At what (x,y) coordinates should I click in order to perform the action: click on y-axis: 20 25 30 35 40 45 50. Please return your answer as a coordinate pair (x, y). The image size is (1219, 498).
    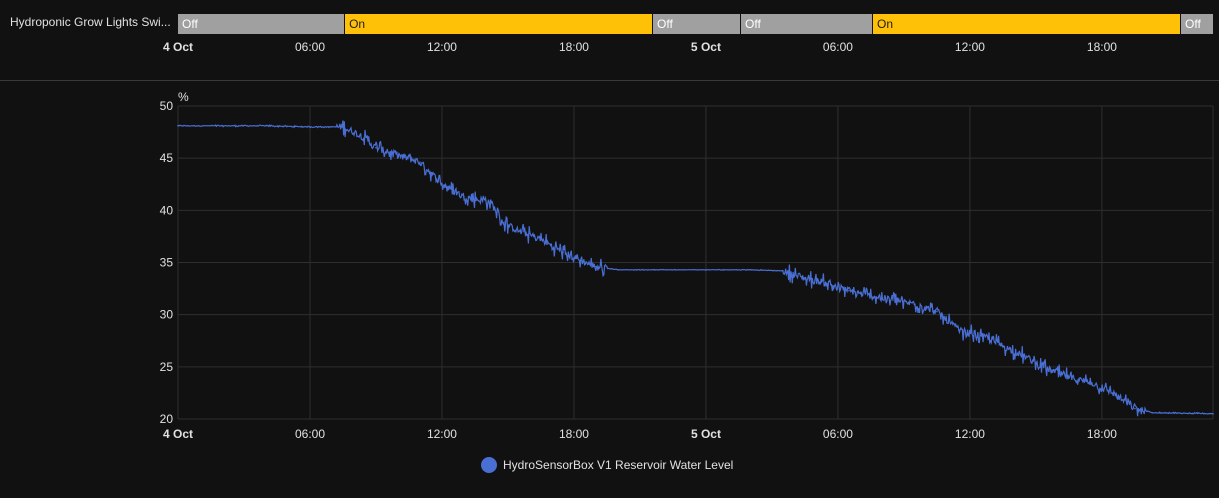
    Looking at the image, I should click on (167, 262).